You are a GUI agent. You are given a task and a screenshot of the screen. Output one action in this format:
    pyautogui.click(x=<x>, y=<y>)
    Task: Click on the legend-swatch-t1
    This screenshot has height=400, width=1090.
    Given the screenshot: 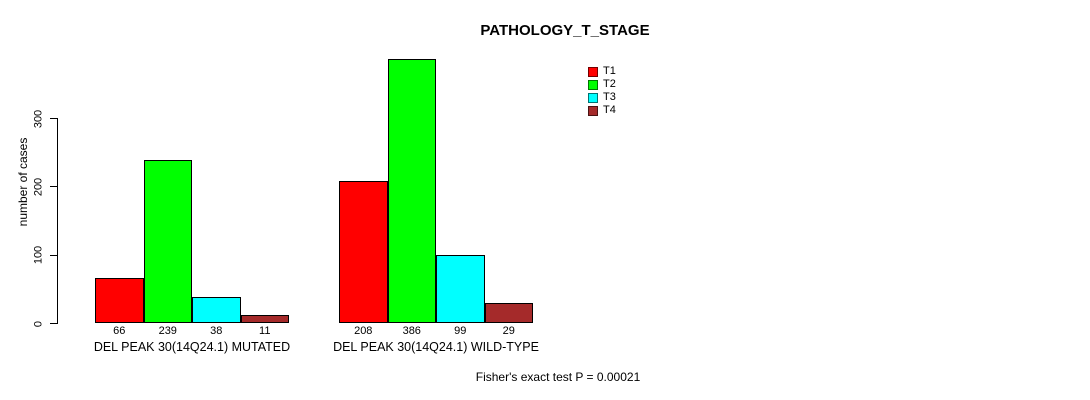 What is the action you would take?
    pyautogui.click(x=593, y=71)
    